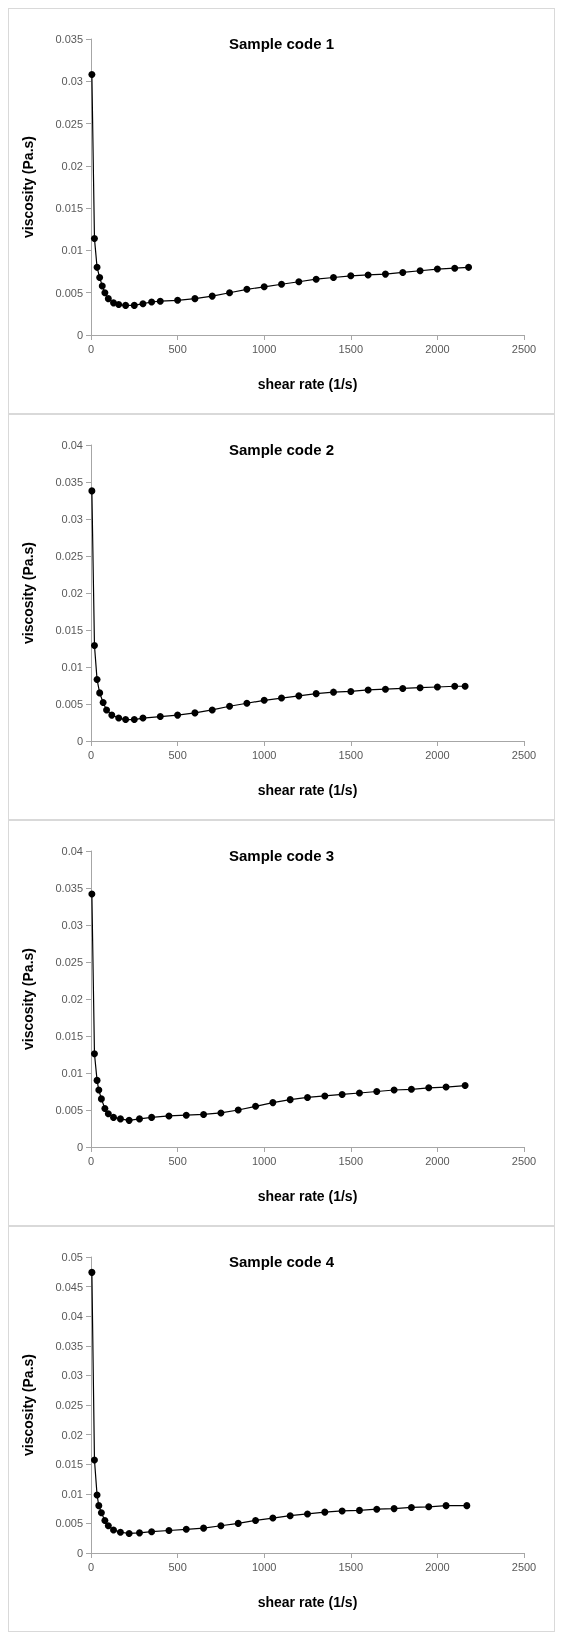 The image size is (563, 1640). I want to click on chart-title: Sample code 3, so click(281, 855).